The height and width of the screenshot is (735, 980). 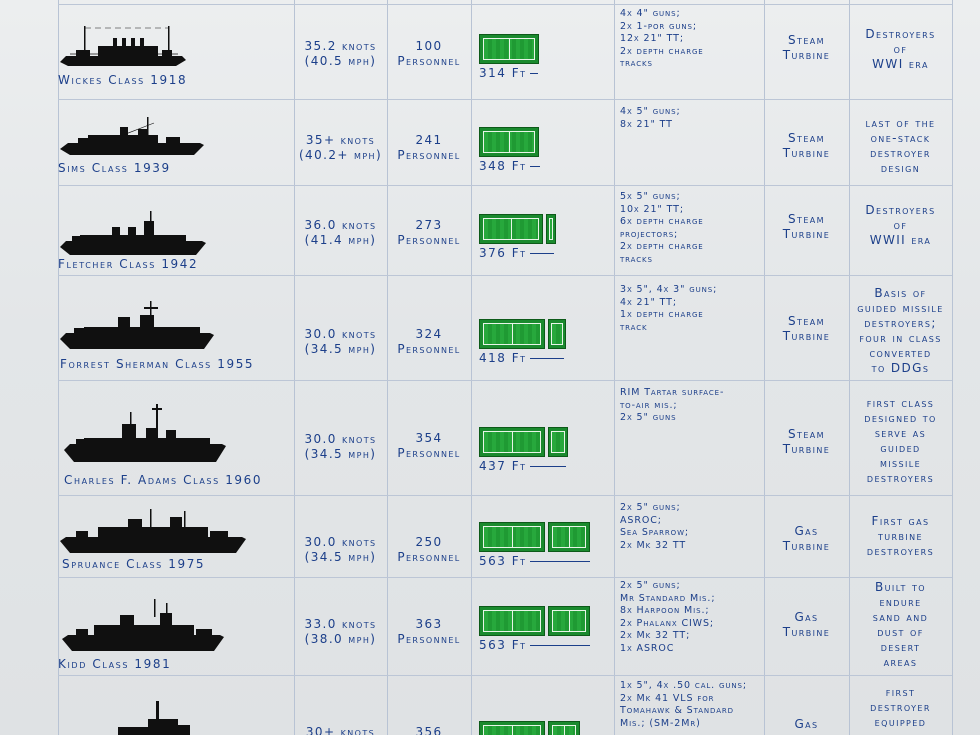 What do you see at coordinates (340, 240) in the screenshot?
I see `speed-mph: (41.4 mph)` at bounding box center [340, 240].